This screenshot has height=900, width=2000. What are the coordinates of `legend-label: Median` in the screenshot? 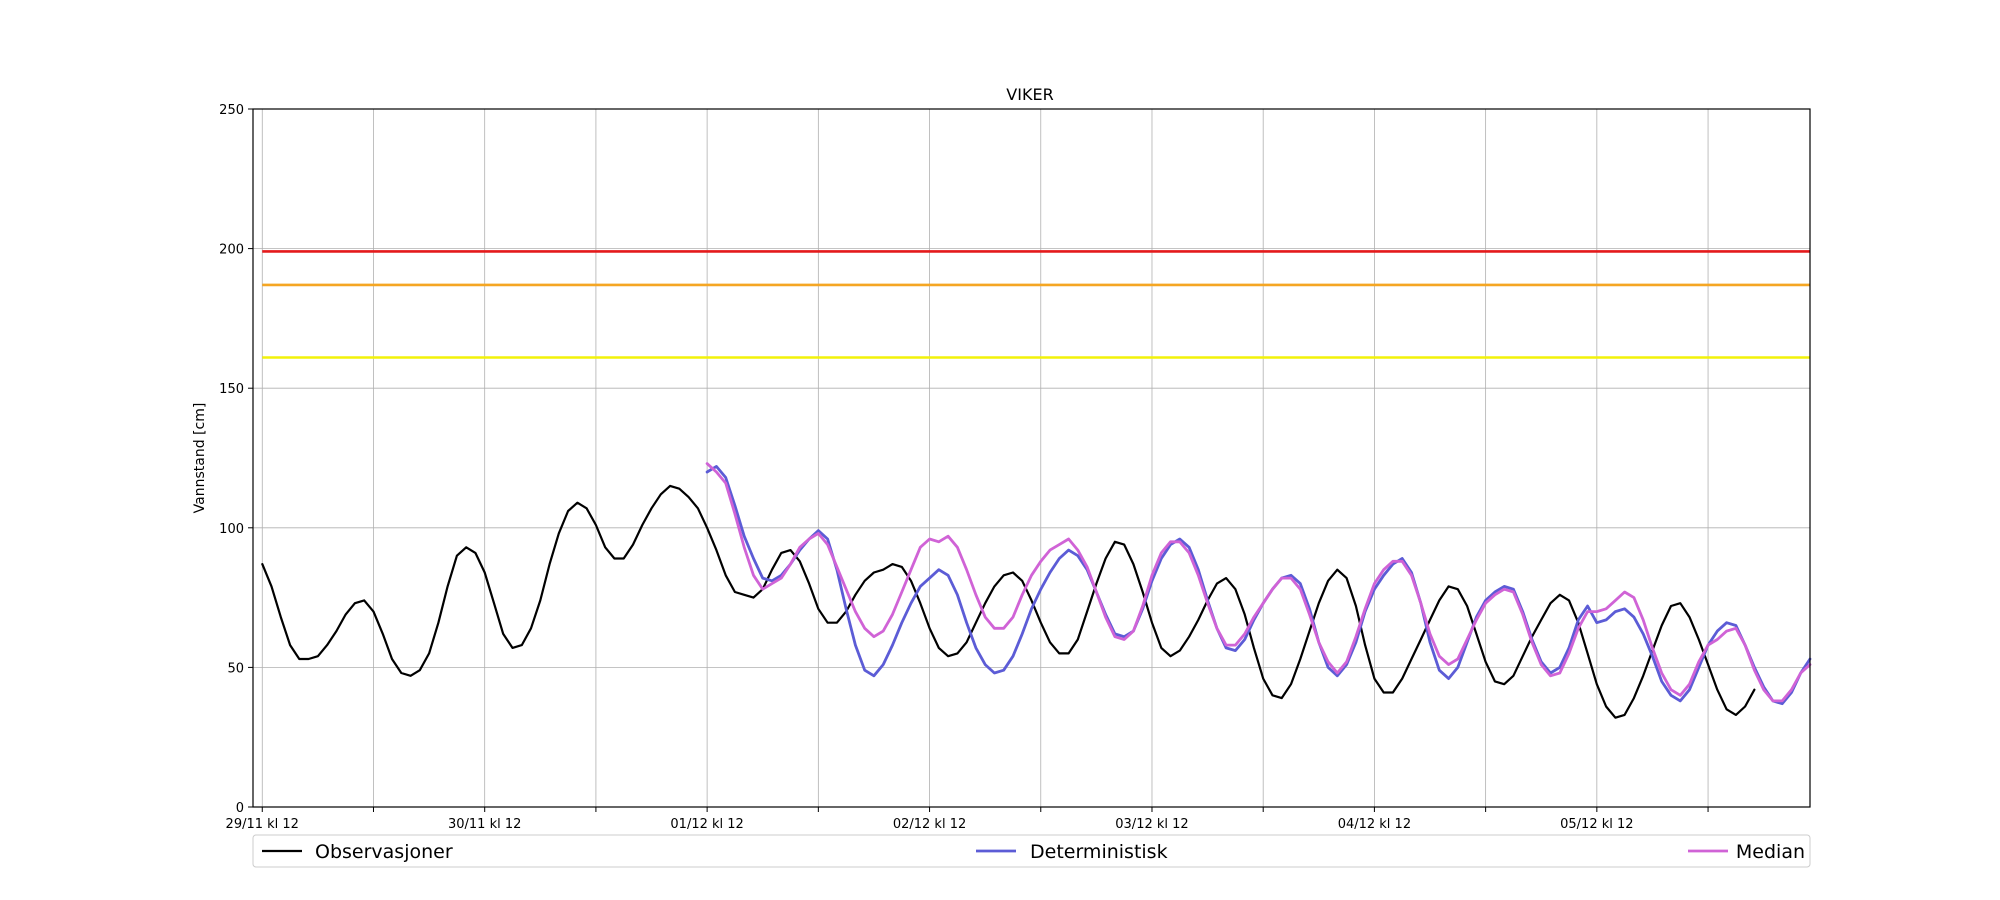 It's located at (1770, 852).